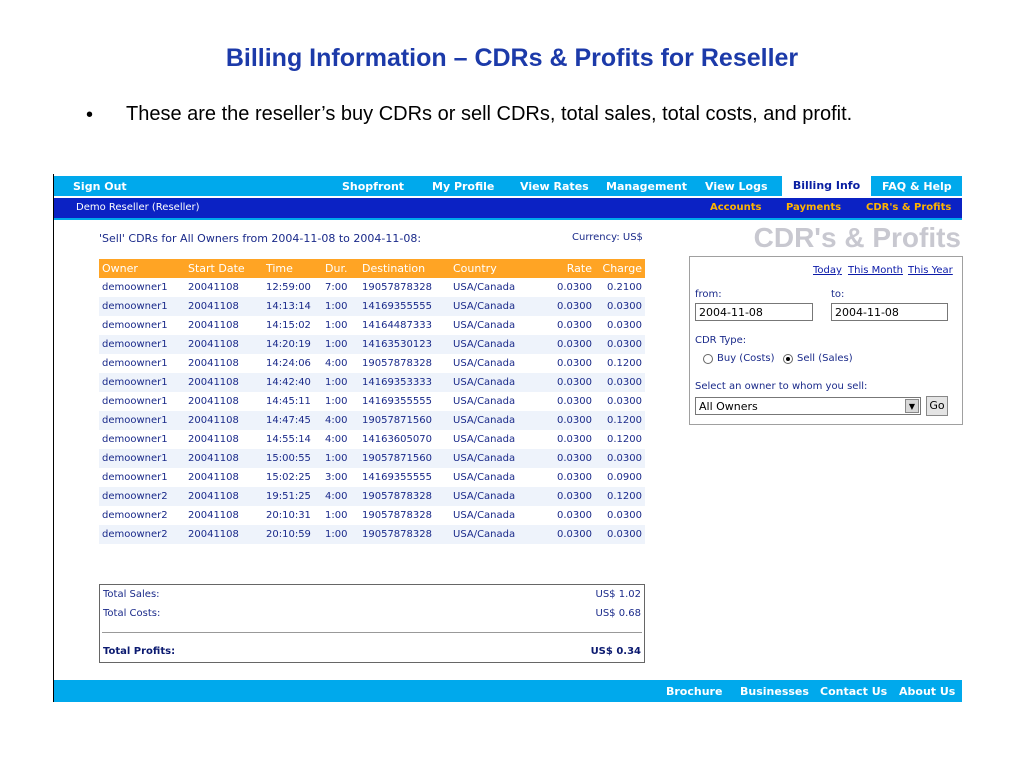 The image size is (1024, 768). What do you see at coordinates (826, 186) in the screenshot?
I see `nav-billing-info: Billing Info` at bounding box center [826, 186].